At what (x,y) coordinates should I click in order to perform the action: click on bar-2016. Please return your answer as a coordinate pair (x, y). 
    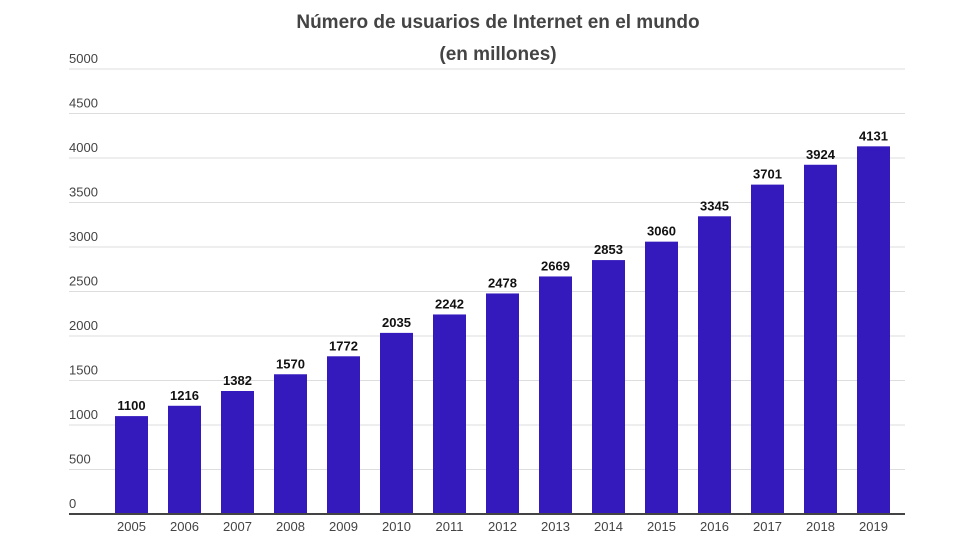
    Looking at the image, I should click on (714, 365).